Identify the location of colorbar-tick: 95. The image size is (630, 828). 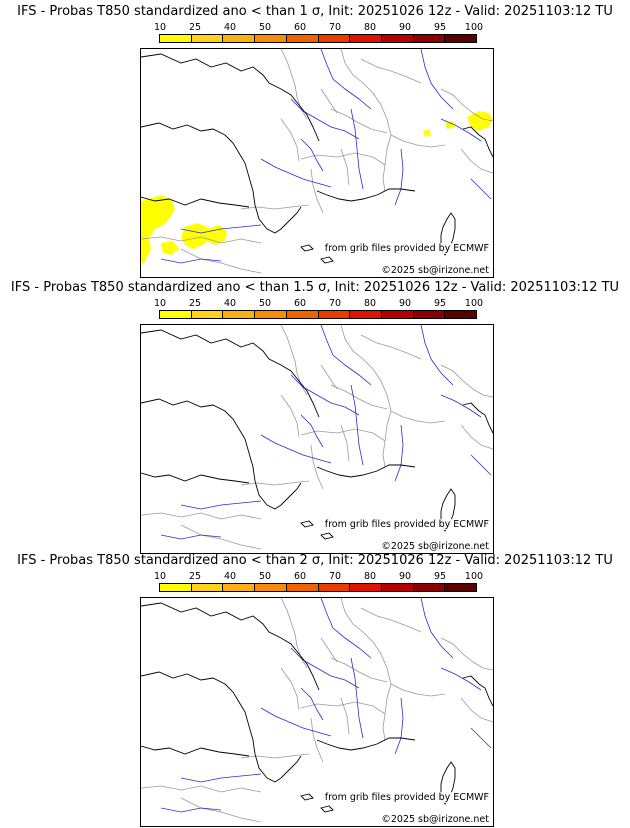
(440, 303).